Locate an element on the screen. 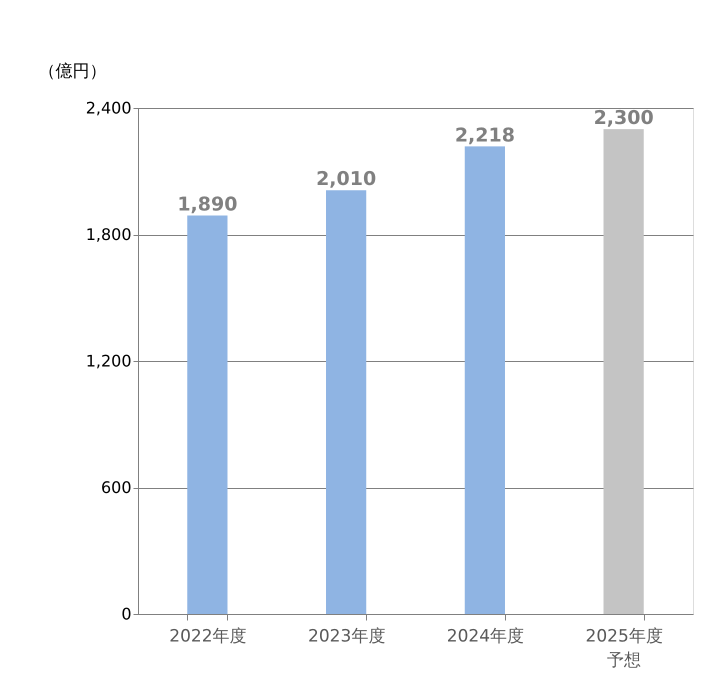 This screenshot has height=689, width=711. x-tick-label: 2025年度予想 is located at coordinates (624, 648).